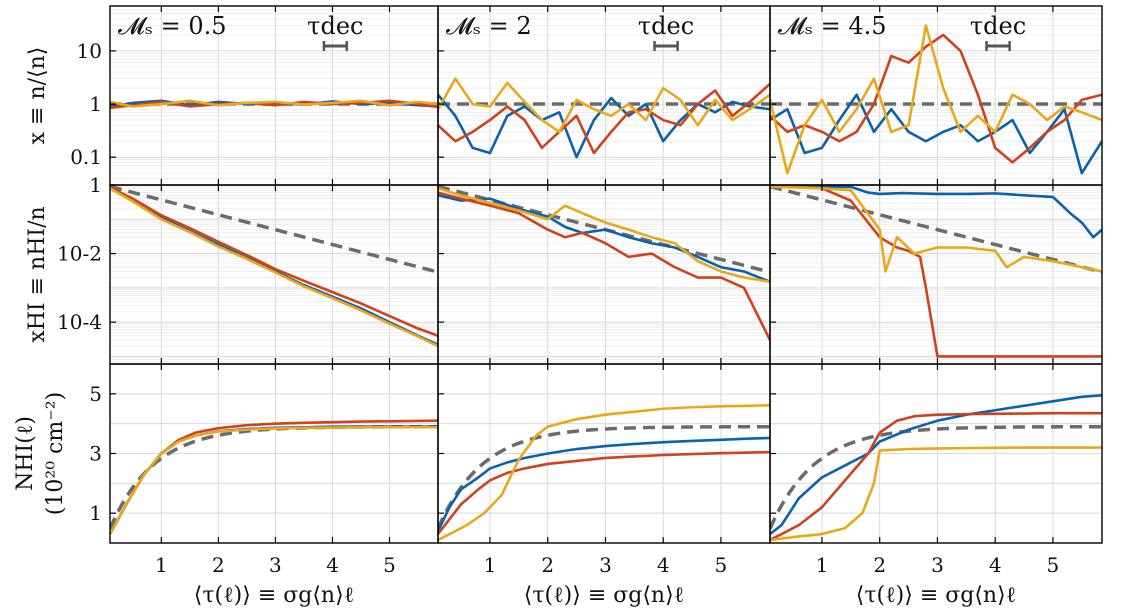  I want to click on y-axis-label: x ≡ n/⟨n⟩, so click(37, 96).